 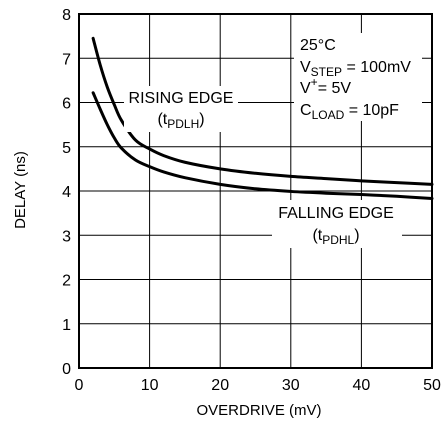 I want to click on y-axis-title: DELAY (ns), so click(x=20, y=190).